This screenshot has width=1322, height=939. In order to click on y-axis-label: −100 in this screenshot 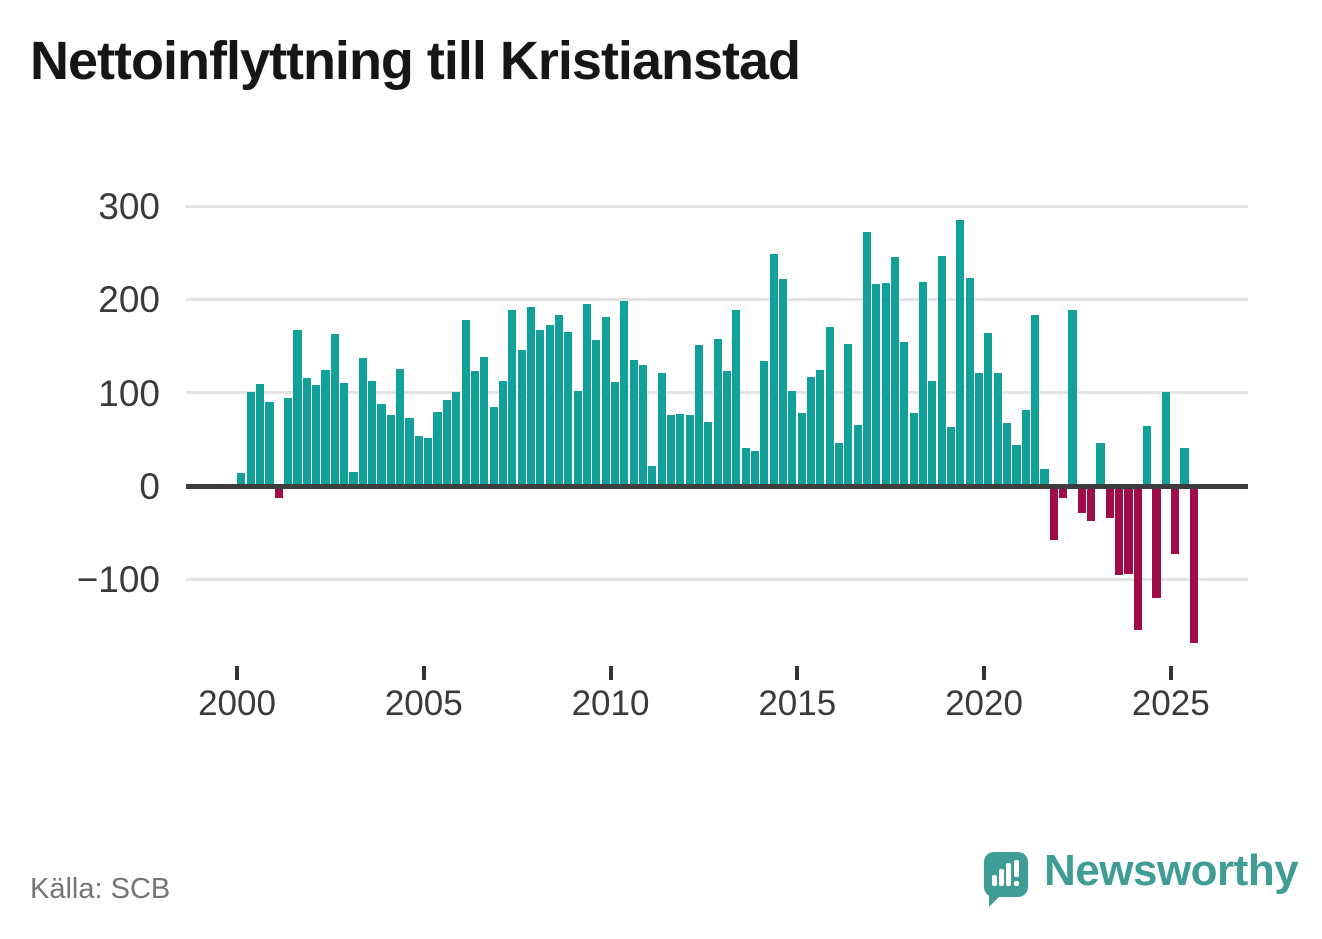, I will do `click(118, 580)`.